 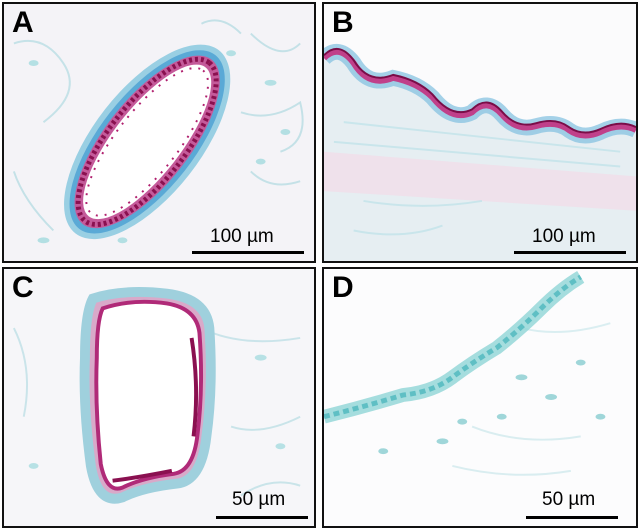 What do you see at coordinates (242, 236) in the screenshot?
I see `panel-a-scale-label: 100 µm` at bounding box center [242, 236].